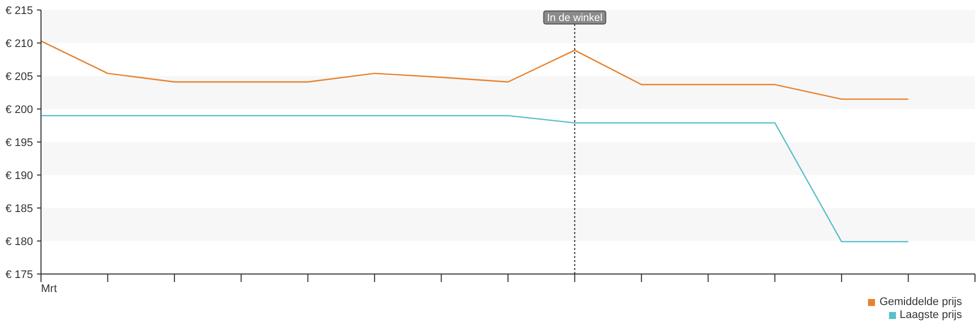 This screenshot has width=980, height=325. Describe the element at coordinates (931, 315) in the screenshot. I see `legend-label: Laagste prijs` at that location.